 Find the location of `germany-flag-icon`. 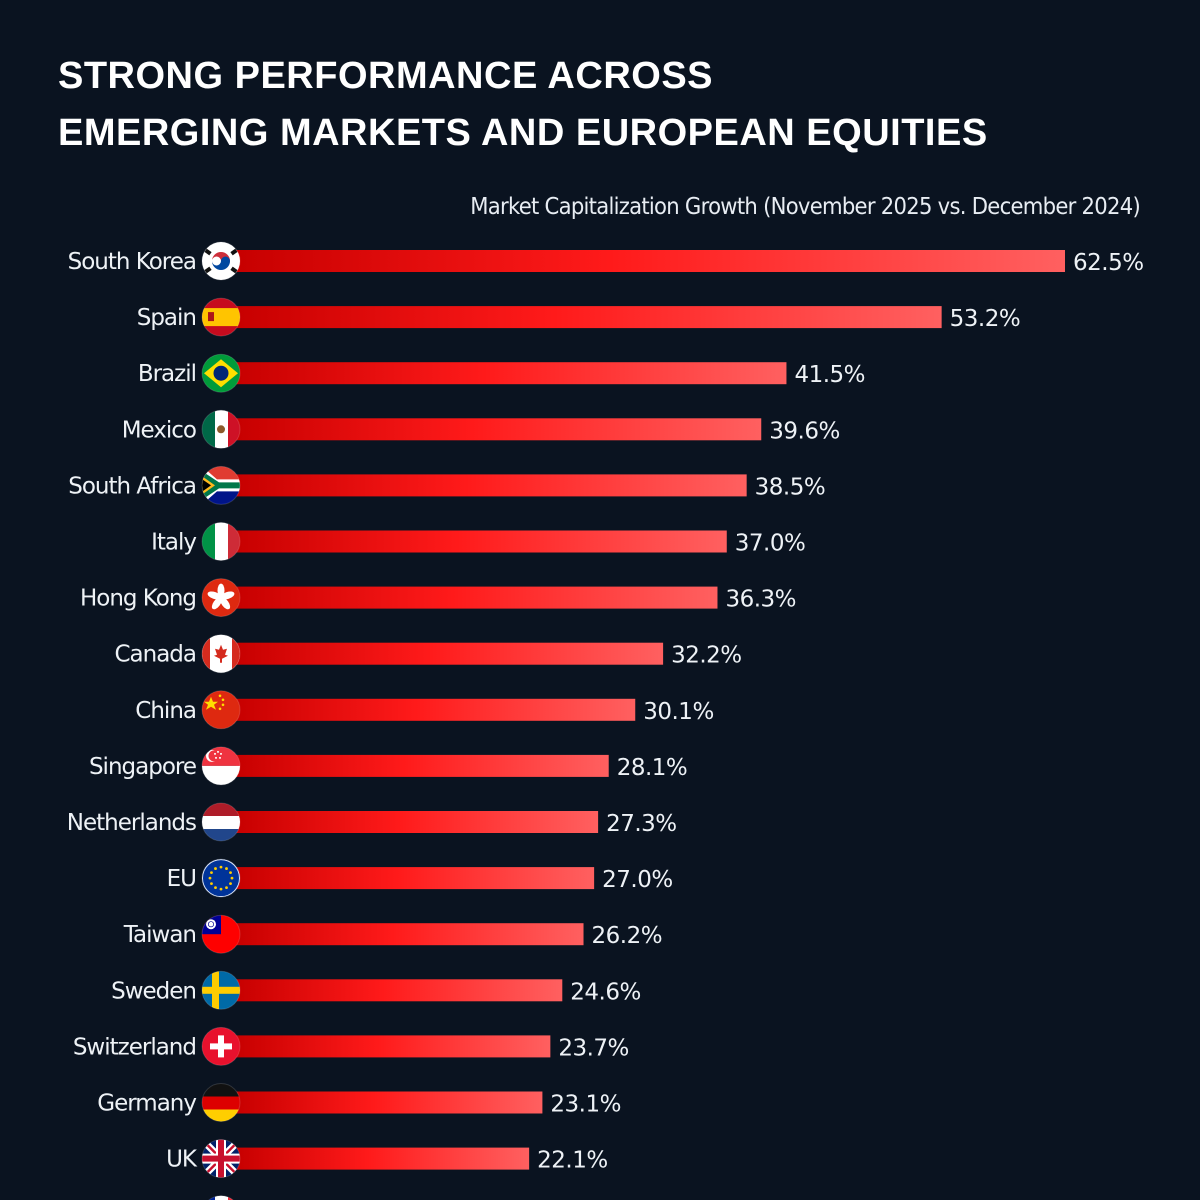

germany-flag-icon is located at coordinates (221, 1102).